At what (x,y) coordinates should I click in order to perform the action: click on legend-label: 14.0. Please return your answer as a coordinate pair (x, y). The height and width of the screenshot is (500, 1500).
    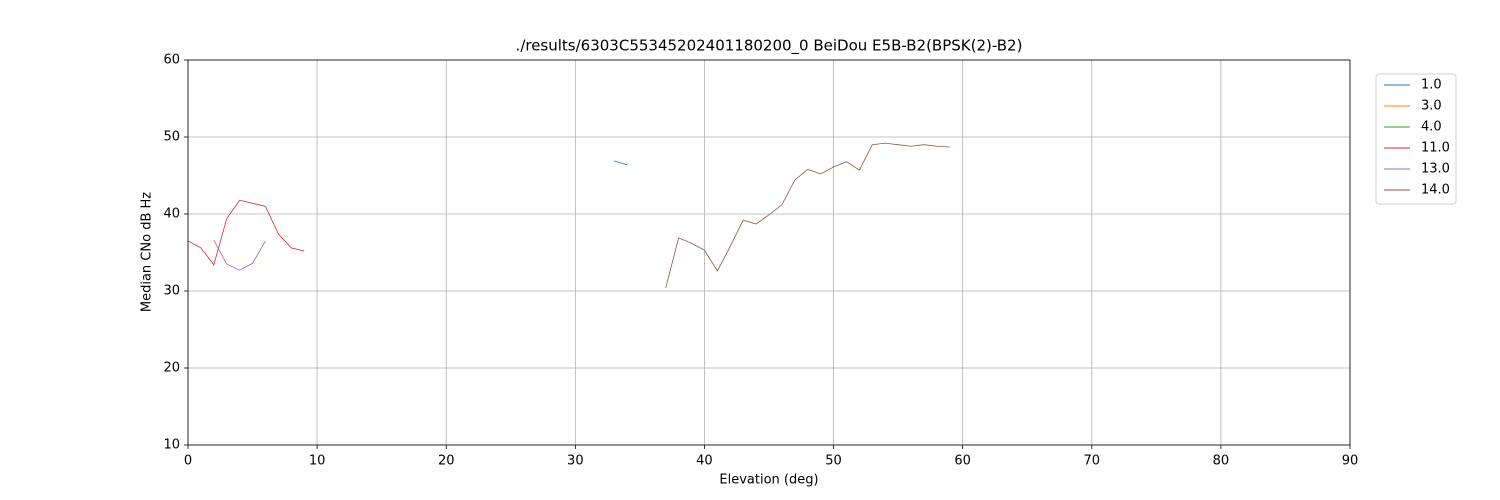
    Looking at the image, I should click on (1435, 190).